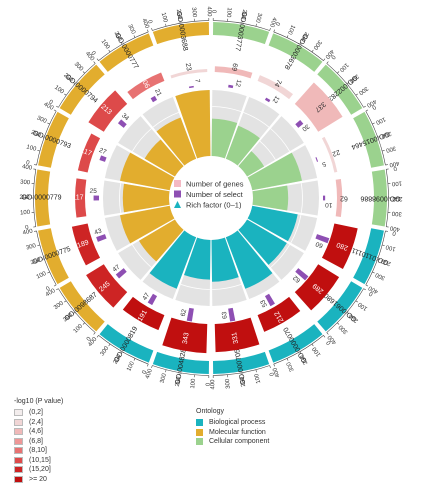  Describe the element at coordinates (225, 315) in the screenshot. I see `select-value-label: 63` at that location.